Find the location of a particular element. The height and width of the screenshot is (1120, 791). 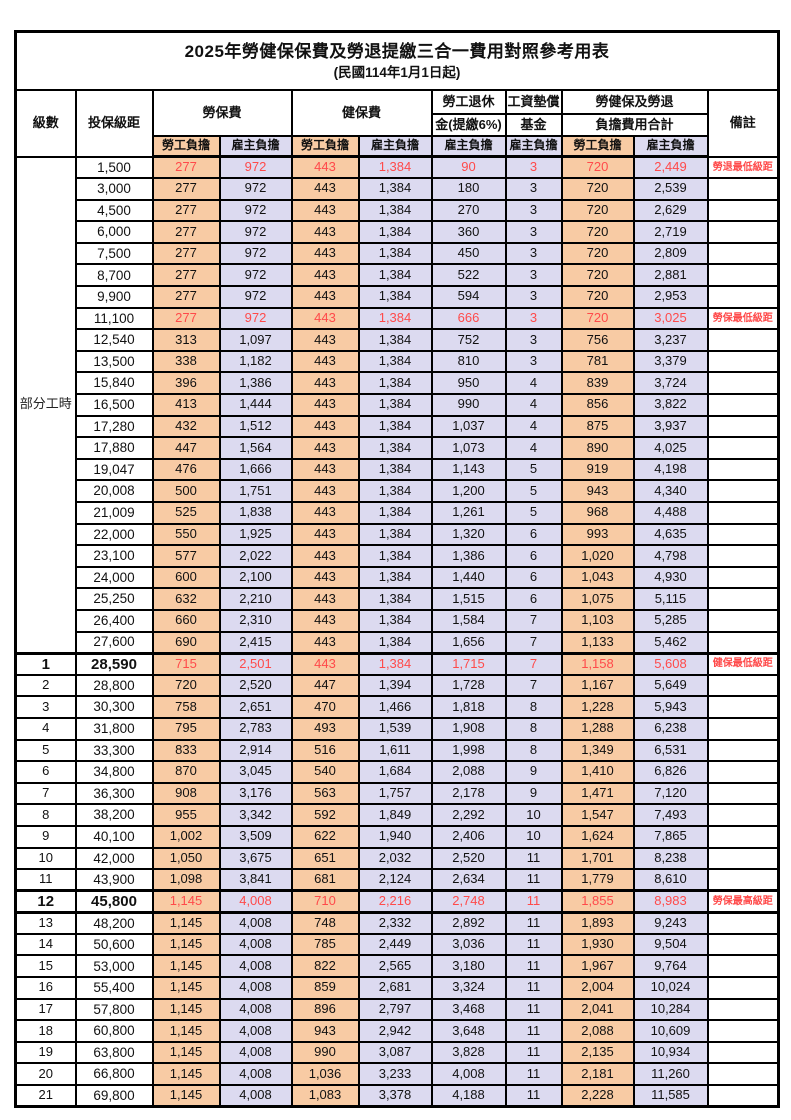

pension-employer-cell: 1,728 is located at coordinates (468, 685).